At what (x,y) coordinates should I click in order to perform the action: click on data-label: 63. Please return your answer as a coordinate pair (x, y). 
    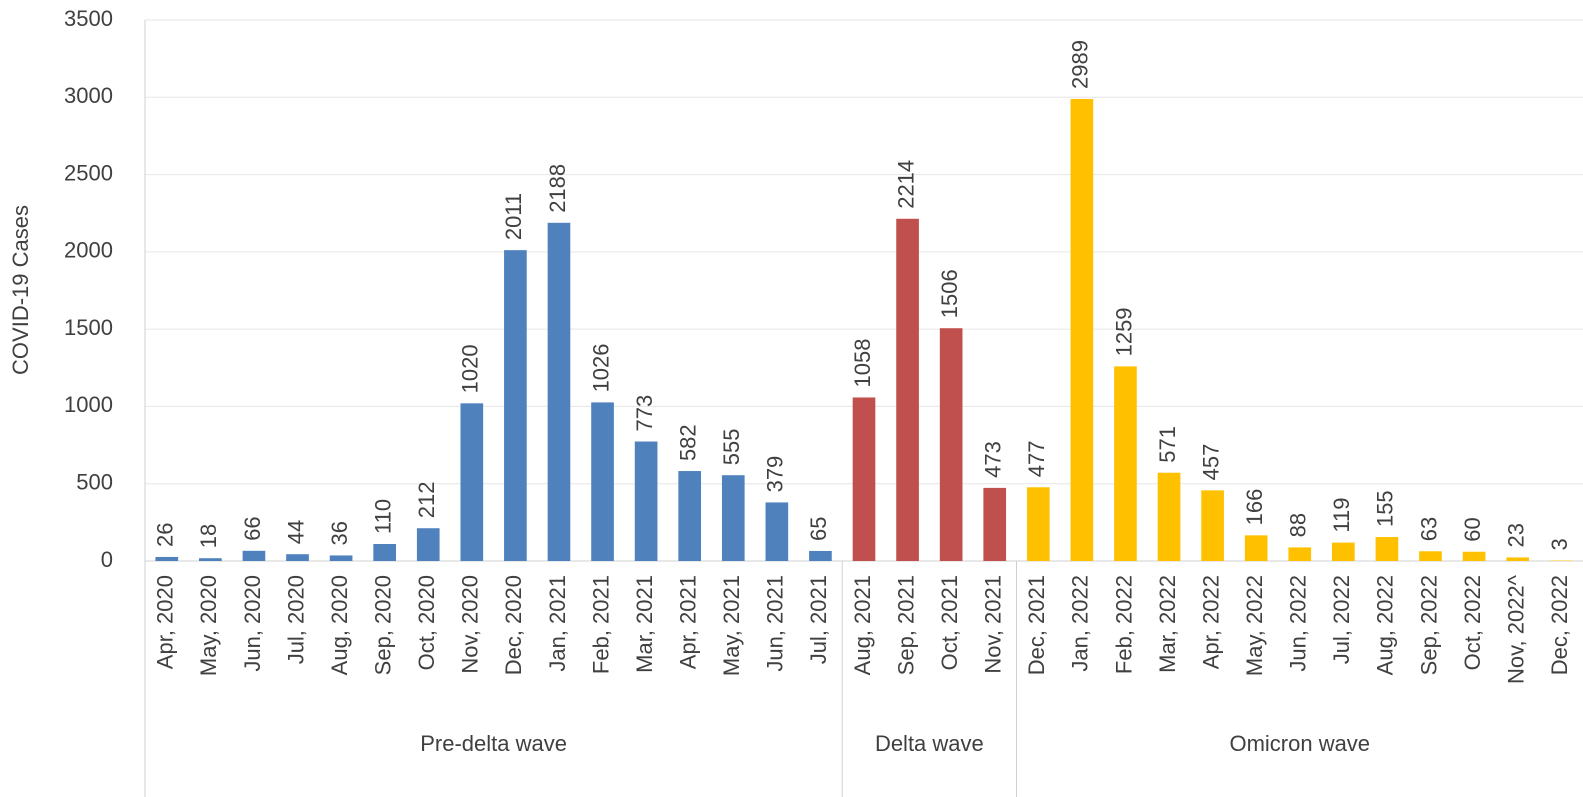
    Looking at the image, I should click on (1428, 529).